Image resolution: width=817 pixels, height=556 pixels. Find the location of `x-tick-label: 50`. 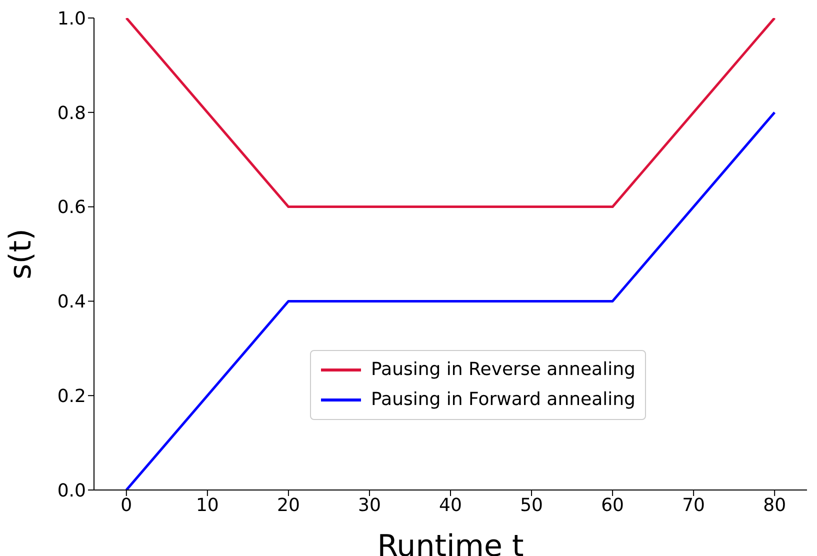

x-tick-label: 50 is located at coordinates (531, 505).